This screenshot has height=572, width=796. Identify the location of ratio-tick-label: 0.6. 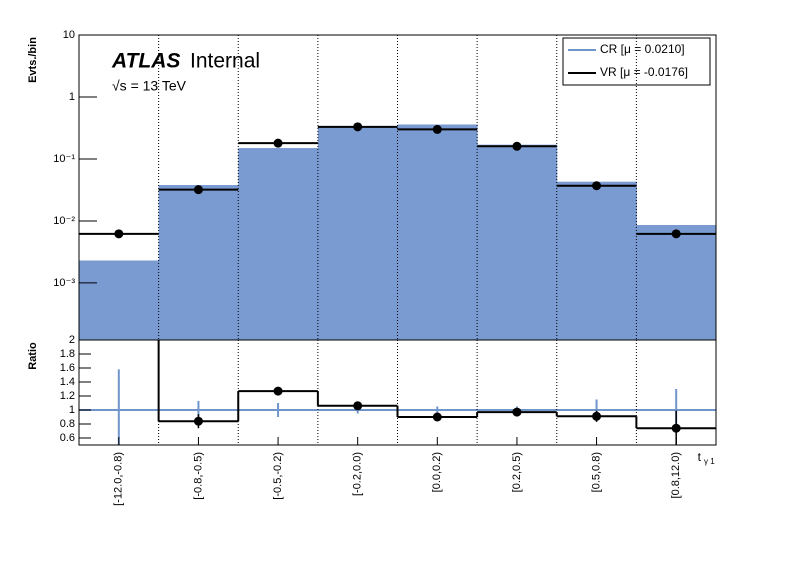
(67, 438).